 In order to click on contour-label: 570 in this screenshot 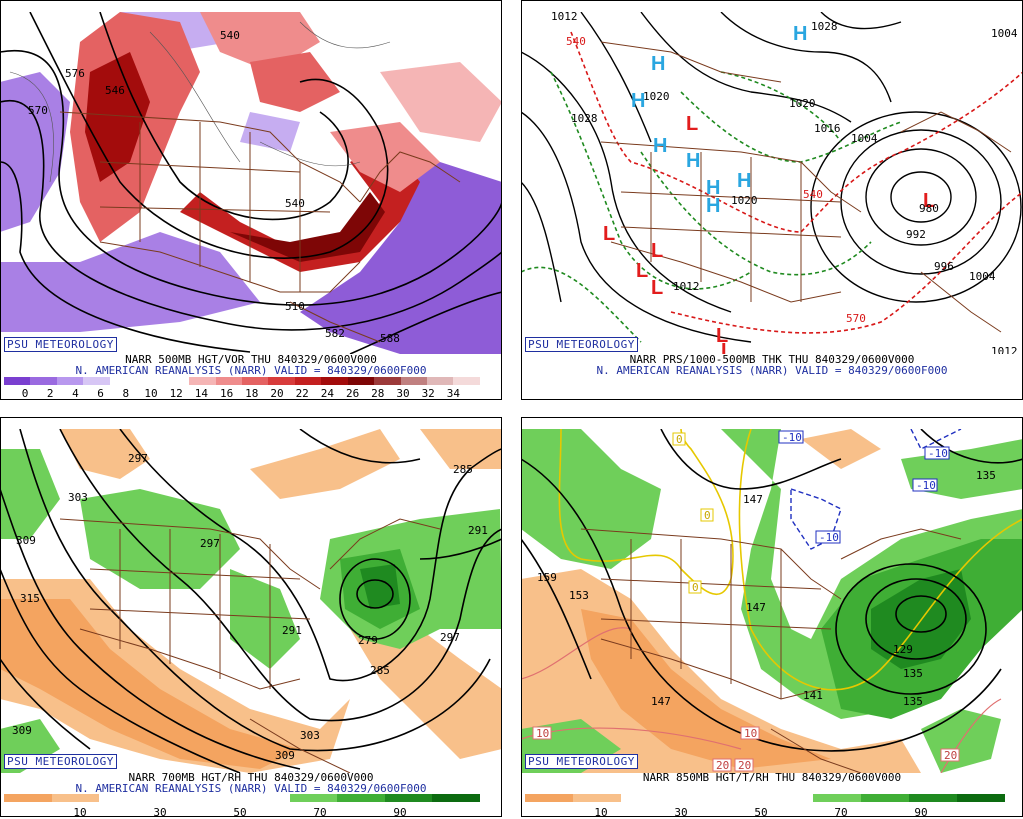, I will do `click(38, 110)`.